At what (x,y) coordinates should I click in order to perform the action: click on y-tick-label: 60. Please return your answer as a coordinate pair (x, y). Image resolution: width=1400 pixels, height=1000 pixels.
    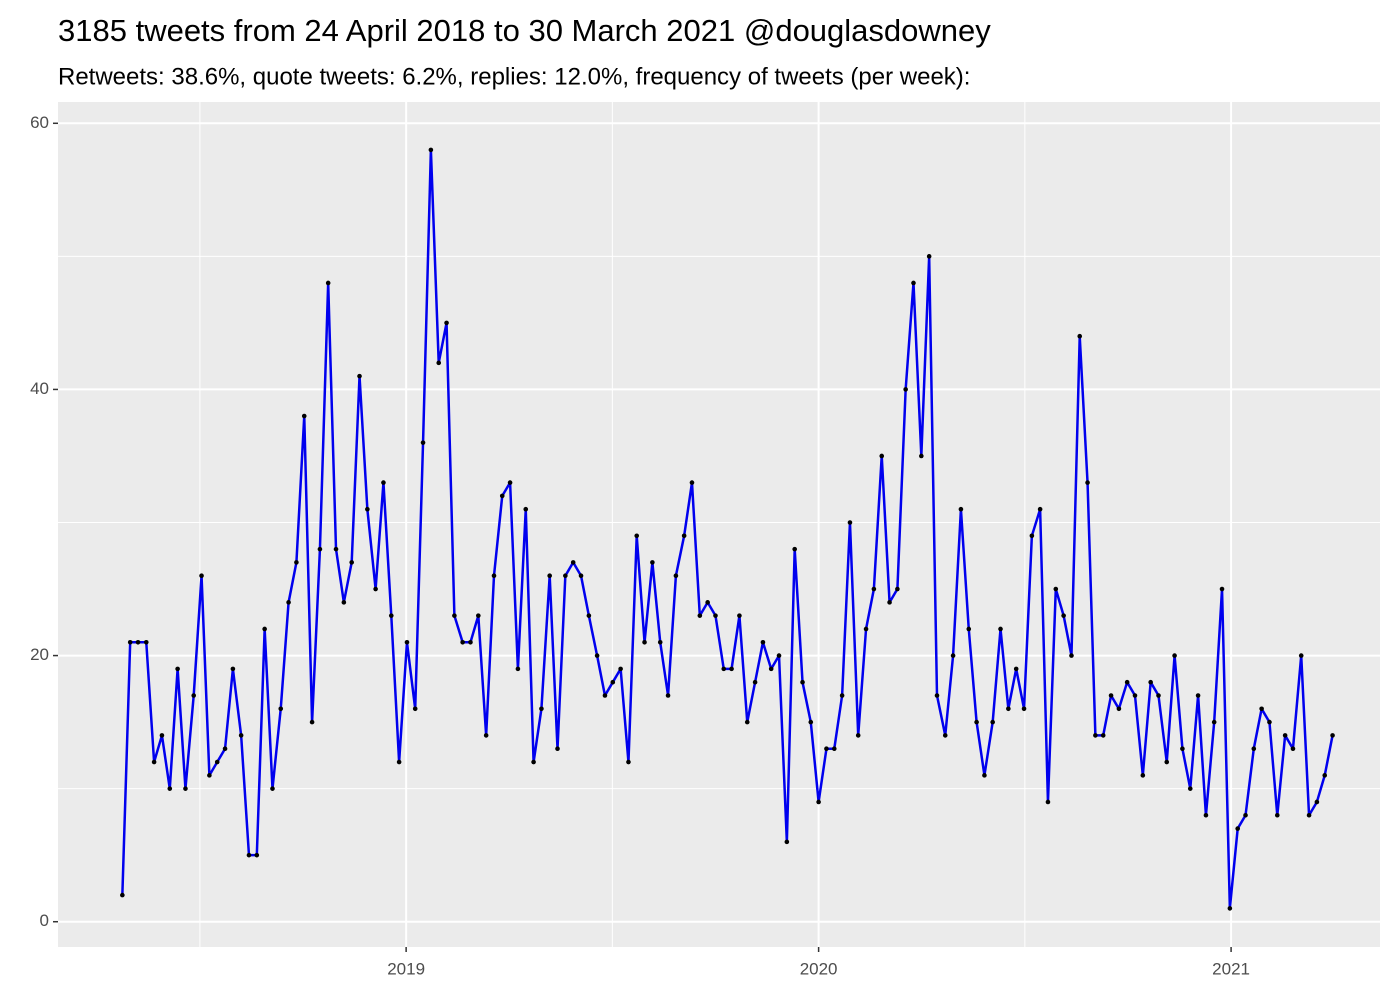
    Looking at the image, I should click on (39, 122).